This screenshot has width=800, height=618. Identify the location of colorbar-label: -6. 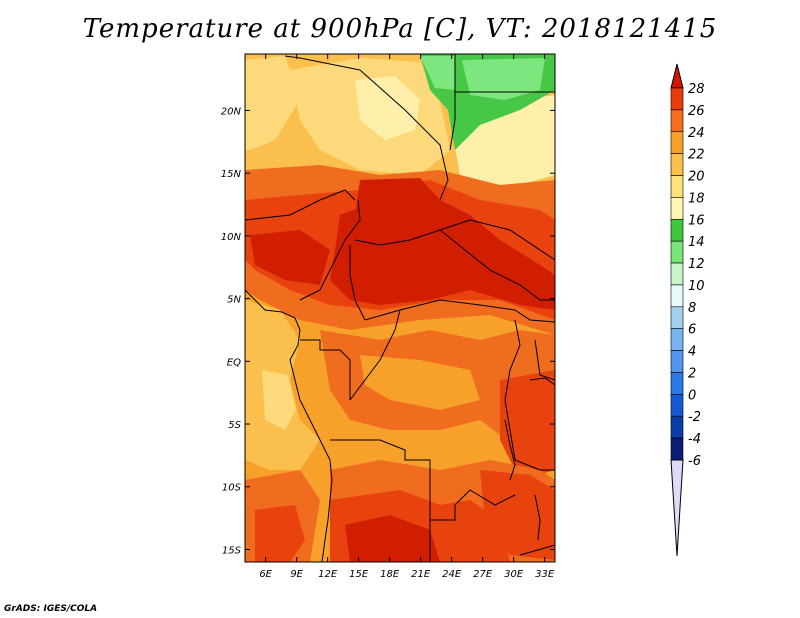
(694, 461).